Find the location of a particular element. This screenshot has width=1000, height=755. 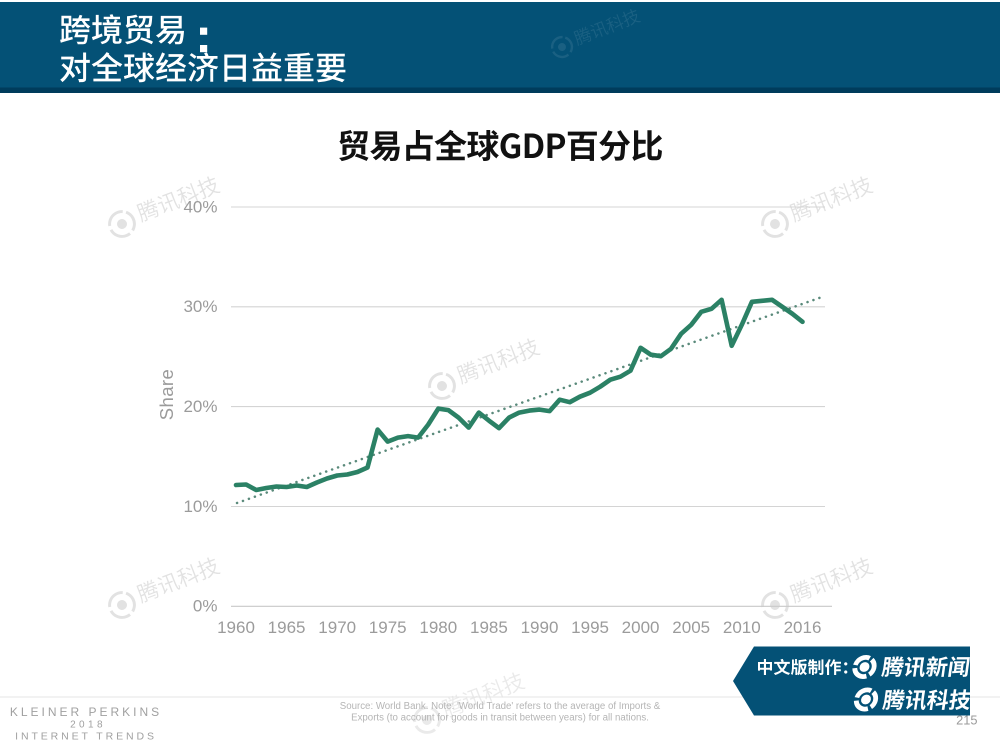

svg-text: 30% is located at coordinates (200, 306).